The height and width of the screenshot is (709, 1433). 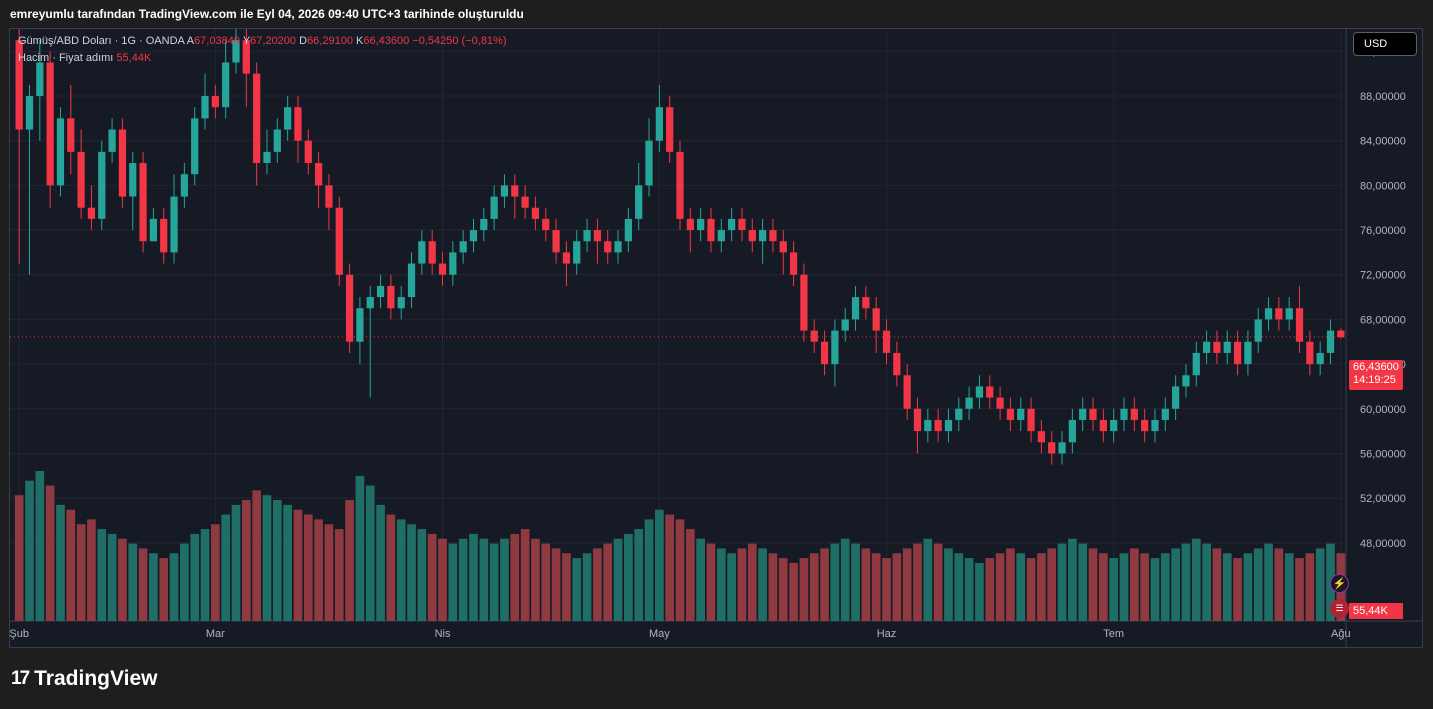 I want to click on y-tick-label: 56,00000, so click(x=1383, y=454).